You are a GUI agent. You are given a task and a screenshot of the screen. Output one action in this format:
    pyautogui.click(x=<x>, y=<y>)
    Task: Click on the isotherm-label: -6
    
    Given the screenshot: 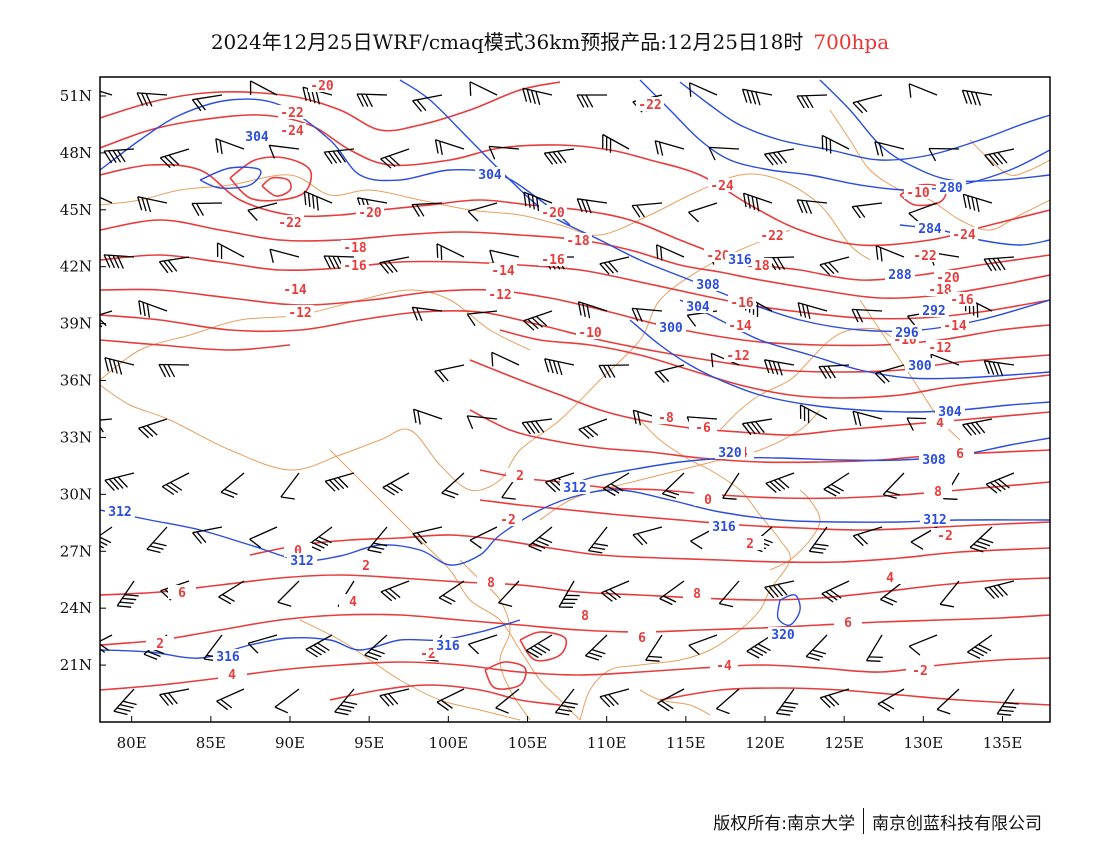 What is the action you would take?
    pyautogui.click(x=703, y=428)
    